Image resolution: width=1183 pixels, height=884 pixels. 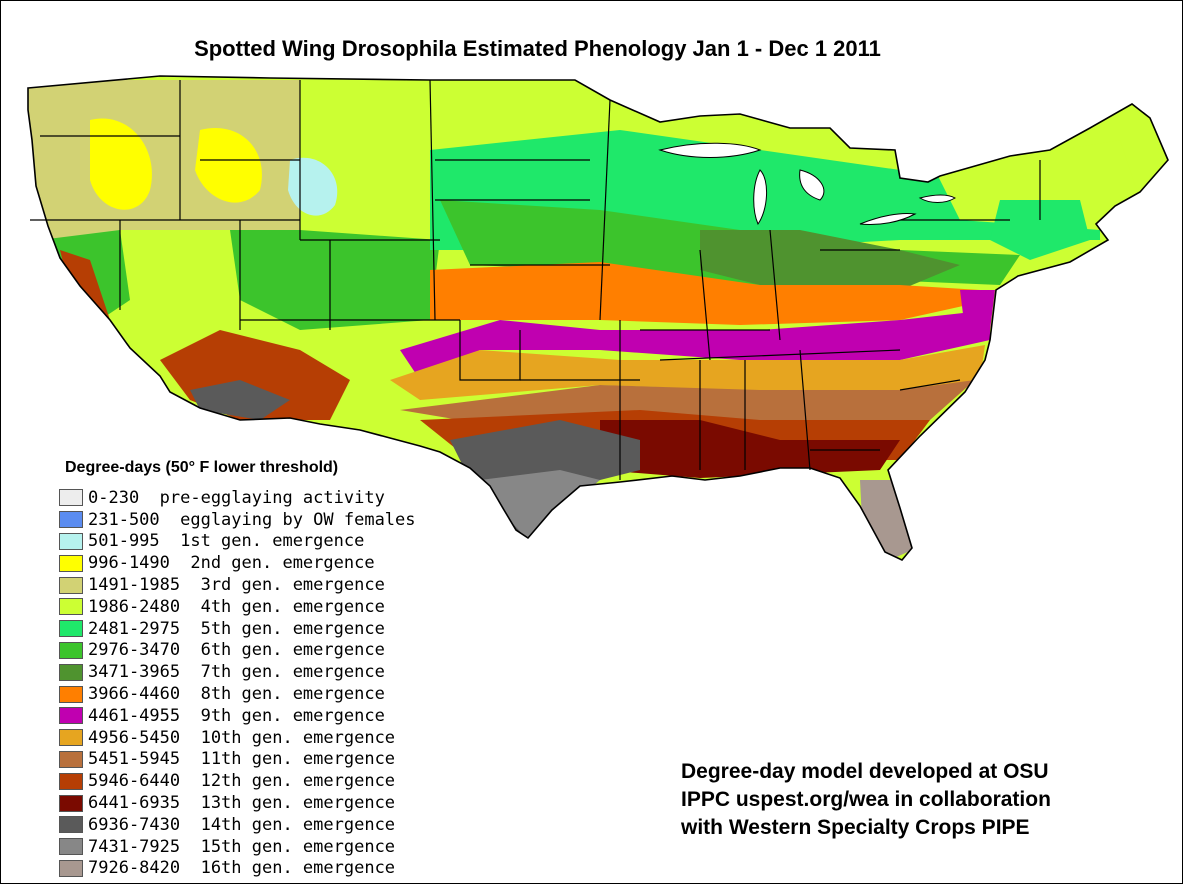 I want to click on legend-item: 6936-7430 14th gen. emergence, so click(x=237, y=825).